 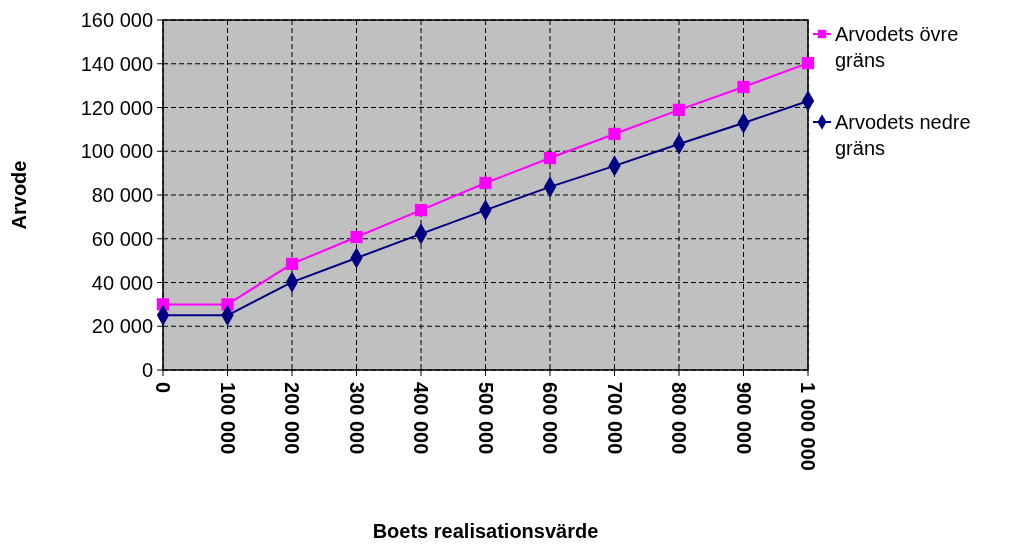 What do you see at coordinates (116, 107) in the screenshot?
I see `y-tick-label: 120 000` at bounding box center [116, 107].